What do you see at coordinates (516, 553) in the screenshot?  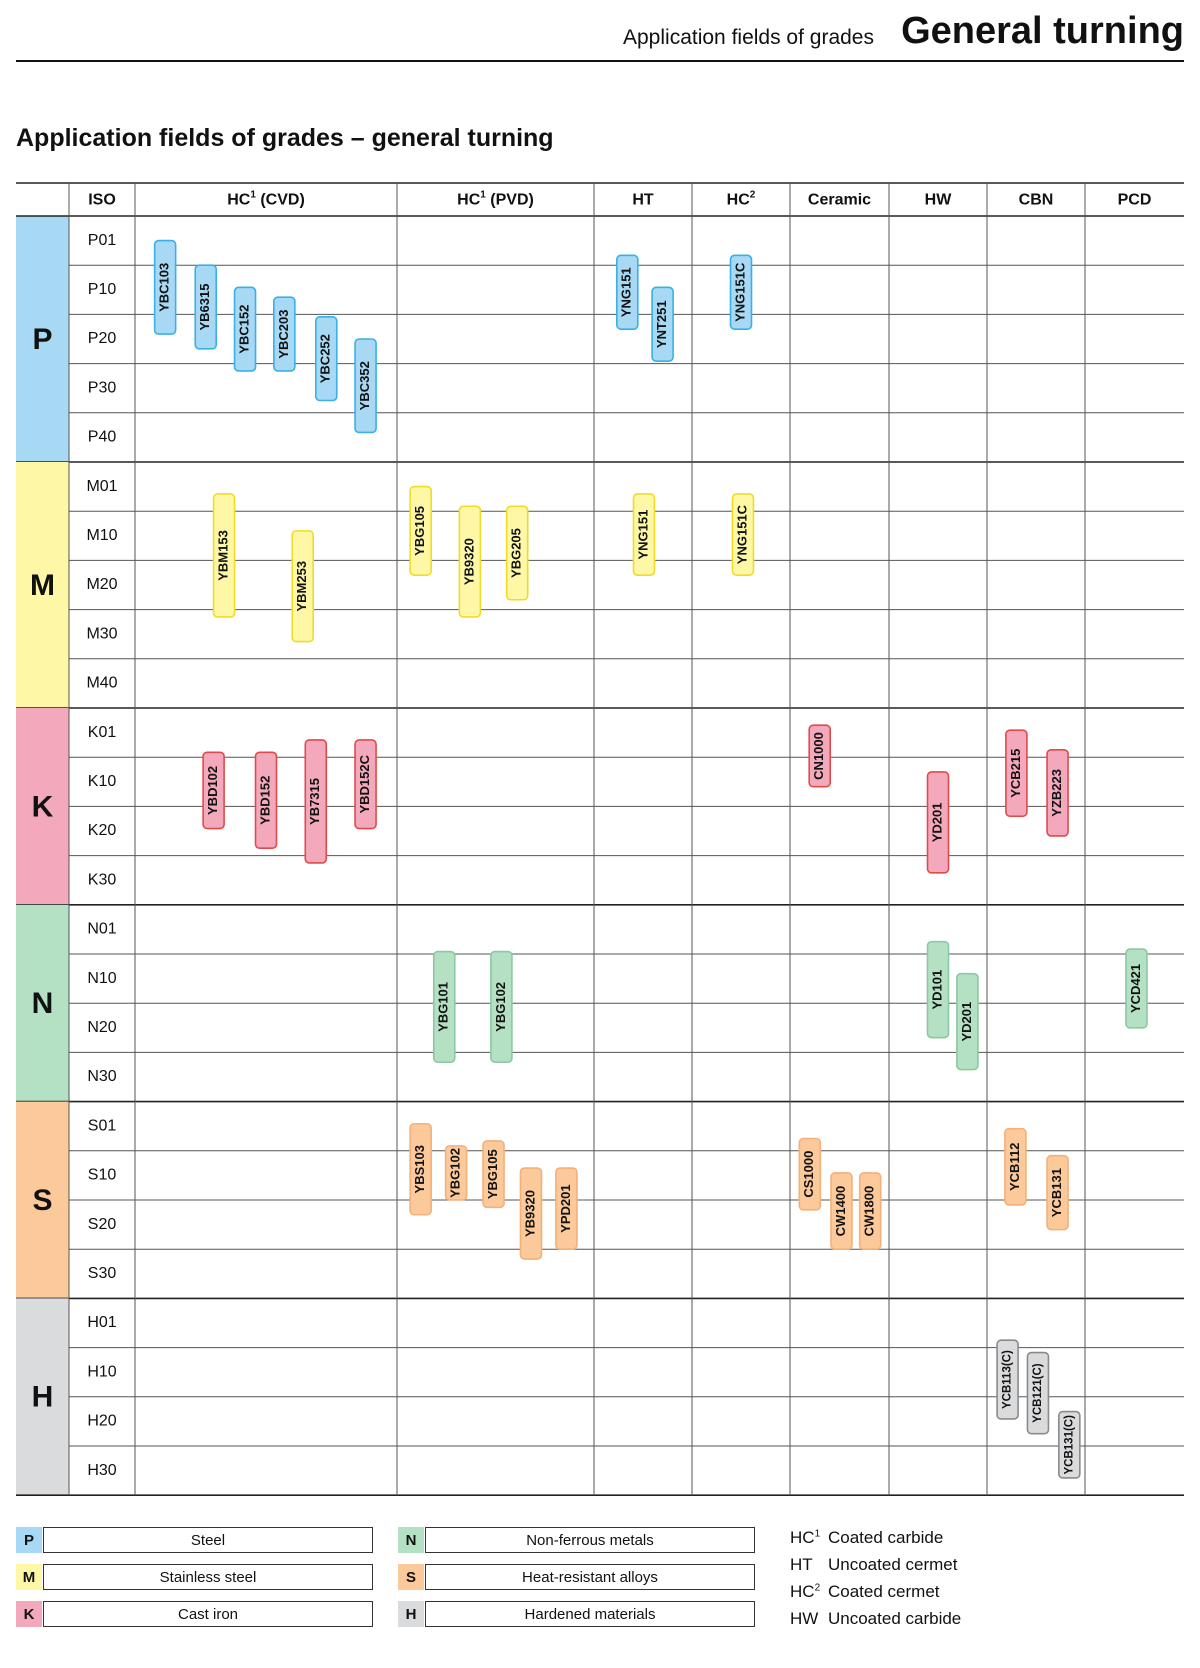 I see `grade-label: YBG205` at bounding box center [516, 553].